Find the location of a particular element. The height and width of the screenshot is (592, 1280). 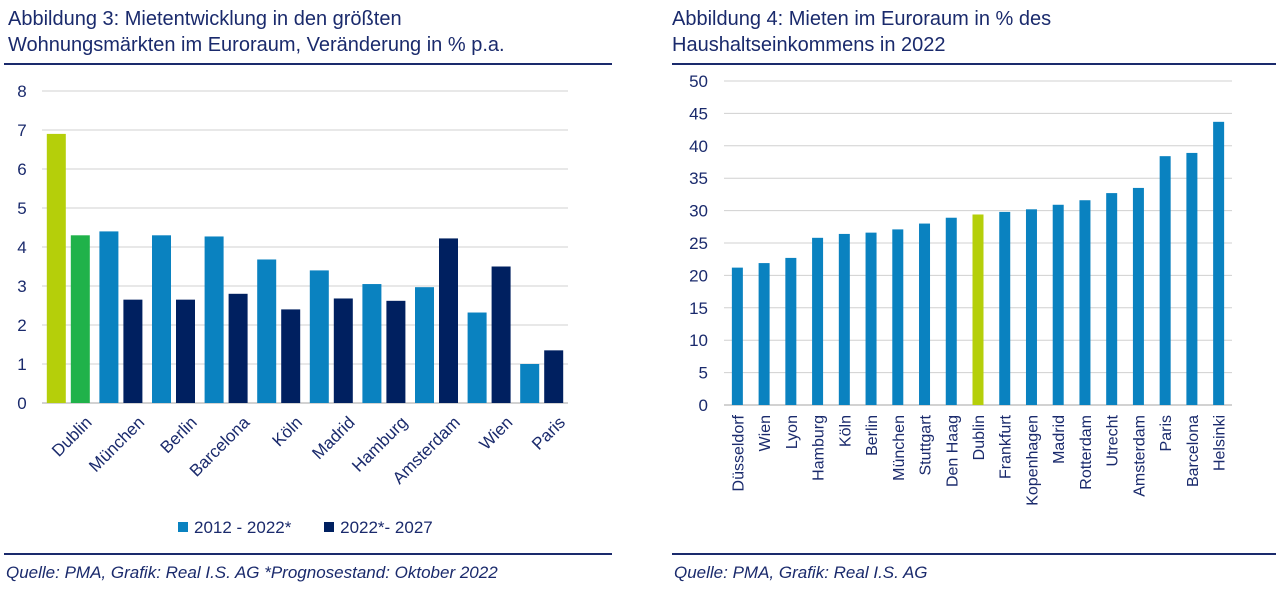

legend-item-series2: 2022*- 2027 is located at coordinates (378, 527).